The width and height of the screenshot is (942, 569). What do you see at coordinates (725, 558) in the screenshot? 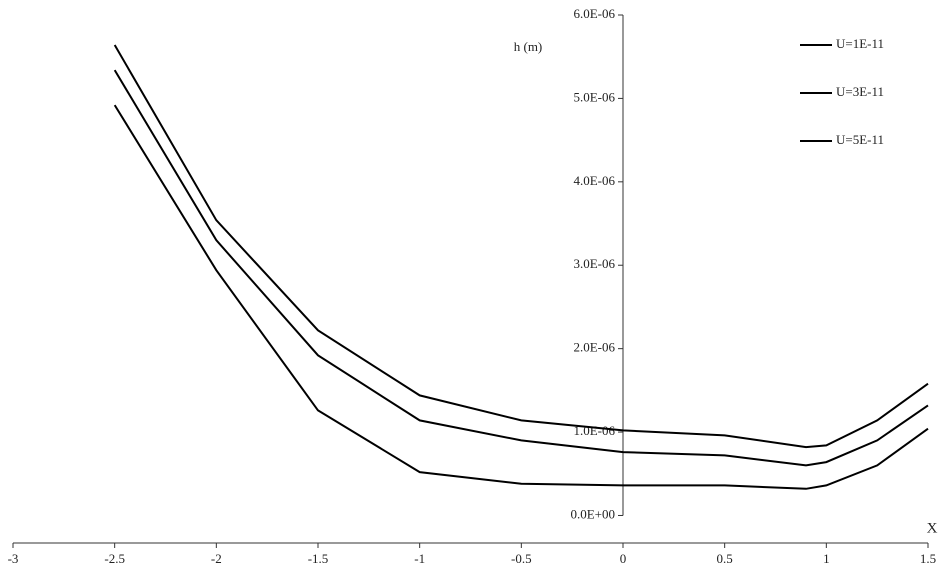
I see `x-tick-label: 0.5` at bounding box center [725, 558].